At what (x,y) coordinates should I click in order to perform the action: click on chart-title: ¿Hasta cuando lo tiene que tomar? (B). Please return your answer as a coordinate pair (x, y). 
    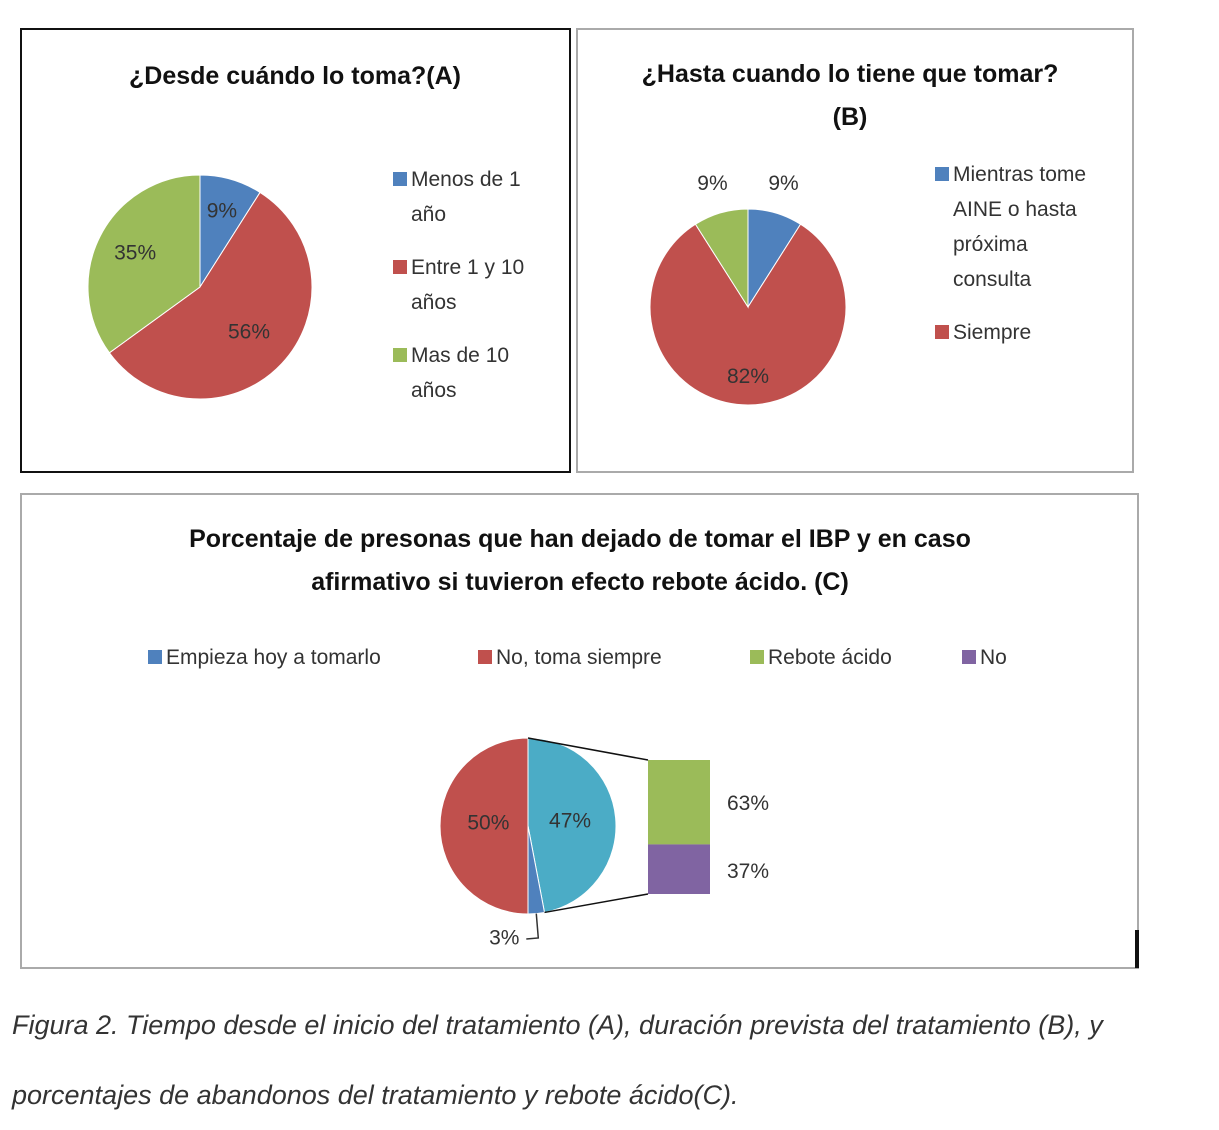
    Looking at the image, I should click on (850, 95).